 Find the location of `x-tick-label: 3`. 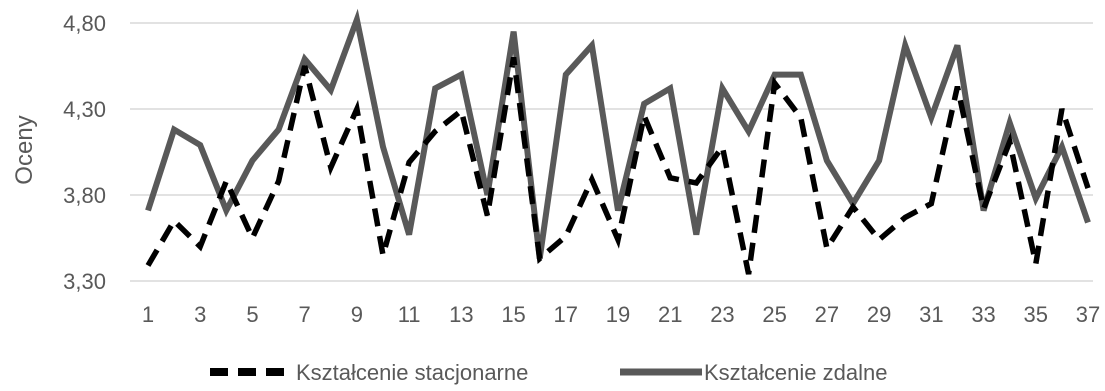

x-tick-label: 3 is located at coordinates (200, 314).